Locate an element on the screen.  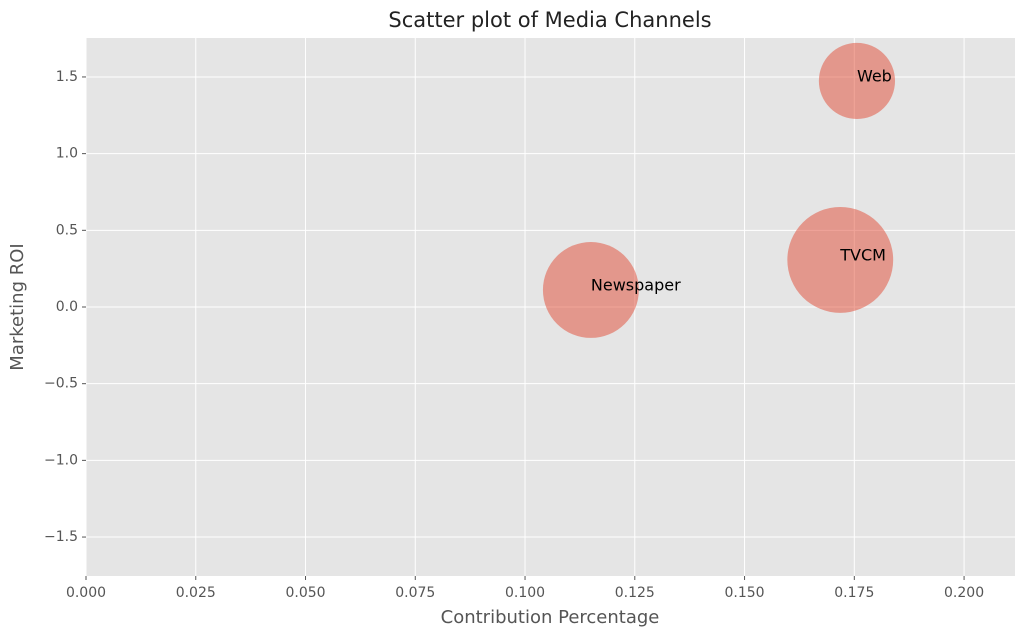
y-tick-label: −1.0 is located at coordinates (61, 460).